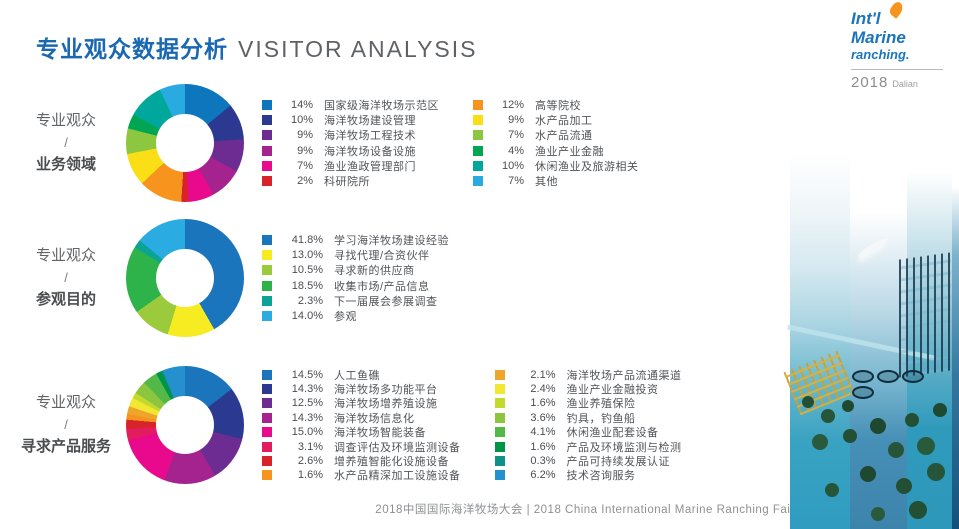 This screenshot has height=529, width=959. I want to click on legend-percent: 12%, so click(512, 104).